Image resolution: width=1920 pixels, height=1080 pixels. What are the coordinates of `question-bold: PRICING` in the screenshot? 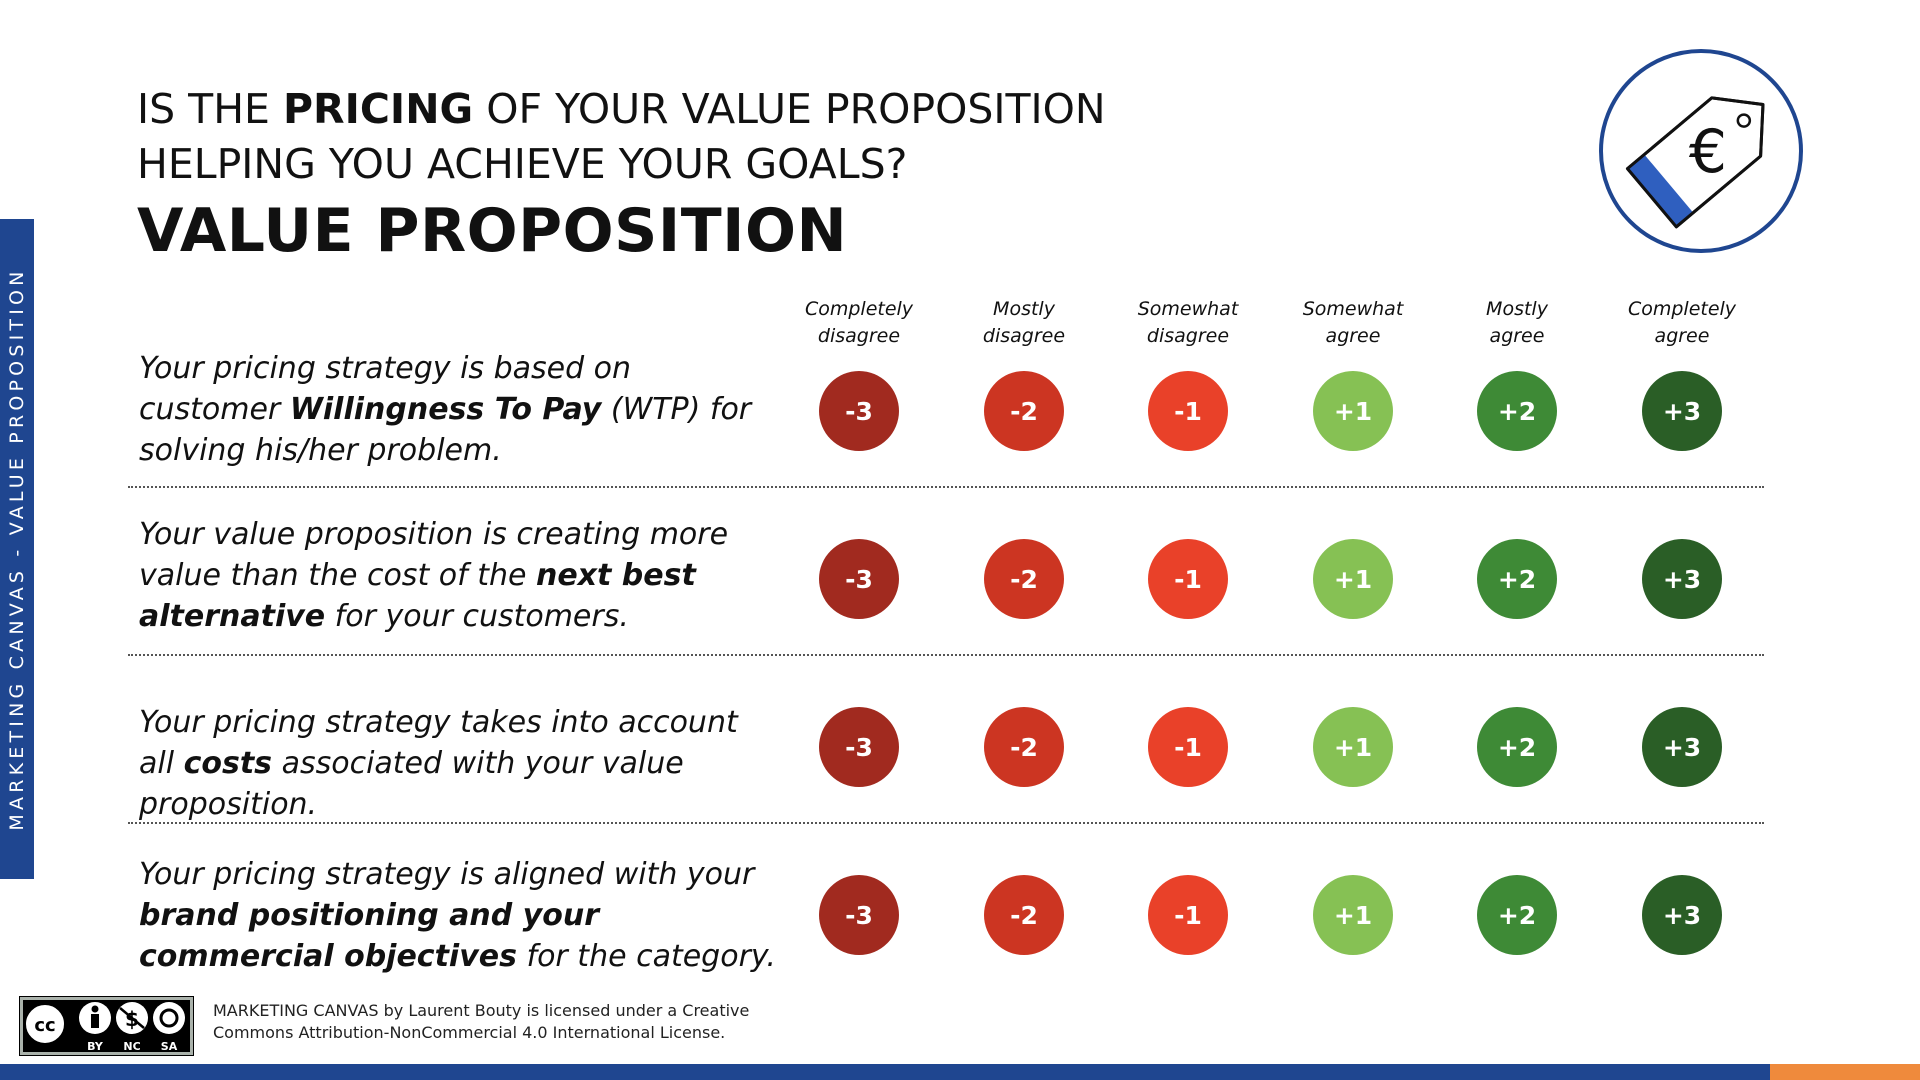 It's located at (378, 109).